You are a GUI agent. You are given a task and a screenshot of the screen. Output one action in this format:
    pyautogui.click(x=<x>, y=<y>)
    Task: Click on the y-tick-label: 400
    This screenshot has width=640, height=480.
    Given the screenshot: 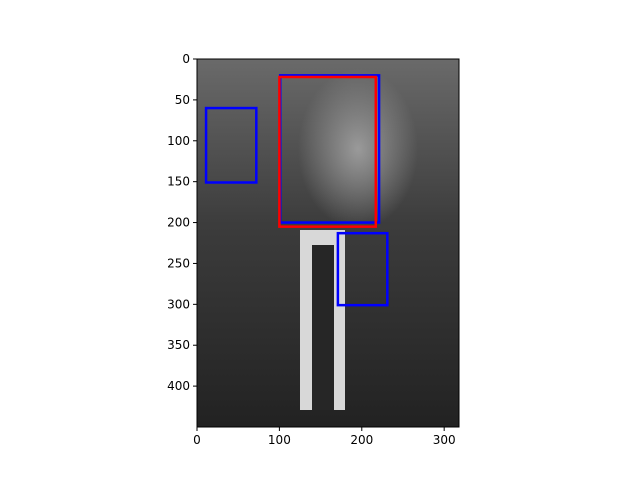 What is the action you would take?
    pyautogui.click(x=178, y=386)
    